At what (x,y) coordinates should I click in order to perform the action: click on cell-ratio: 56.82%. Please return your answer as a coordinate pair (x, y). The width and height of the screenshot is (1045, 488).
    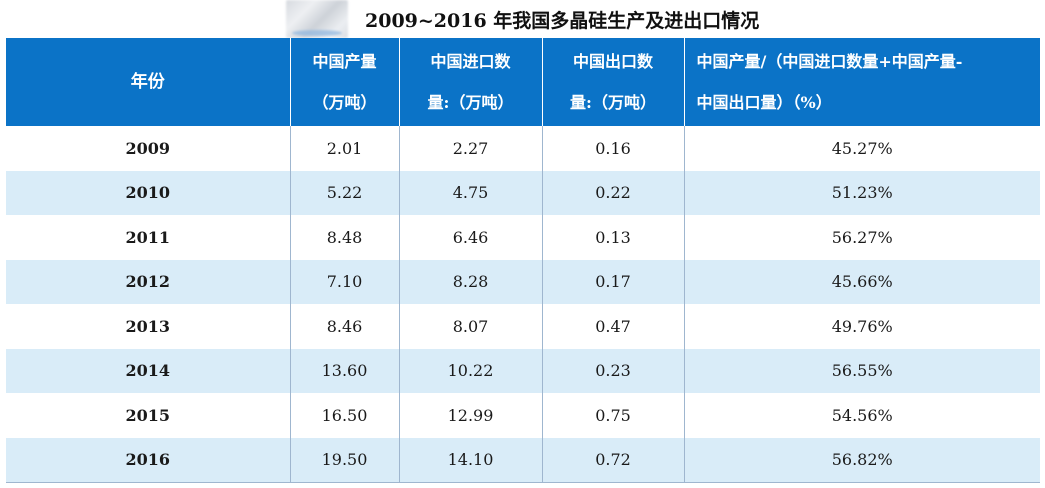
    Looking at the image, I should click on (862, 459).